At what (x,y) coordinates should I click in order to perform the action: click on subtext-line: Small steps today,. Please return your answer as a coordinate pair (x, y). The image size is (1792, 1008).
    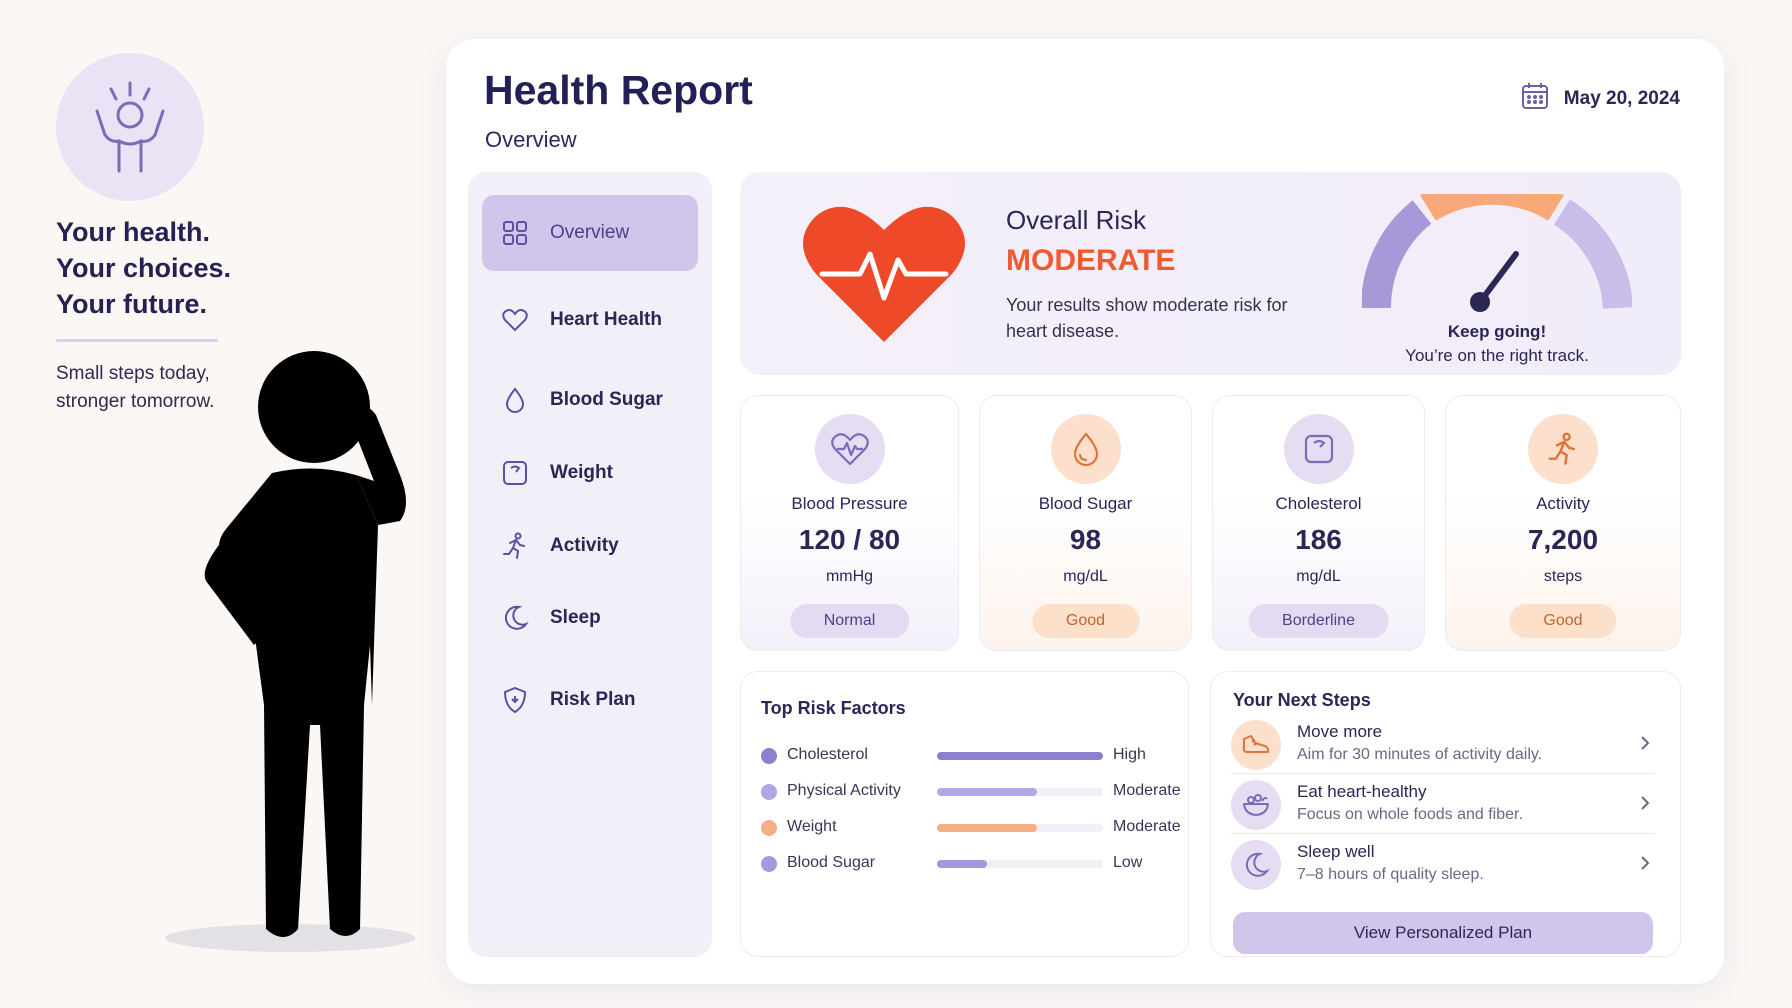
    Looking at the image, I should click on (133, 373).